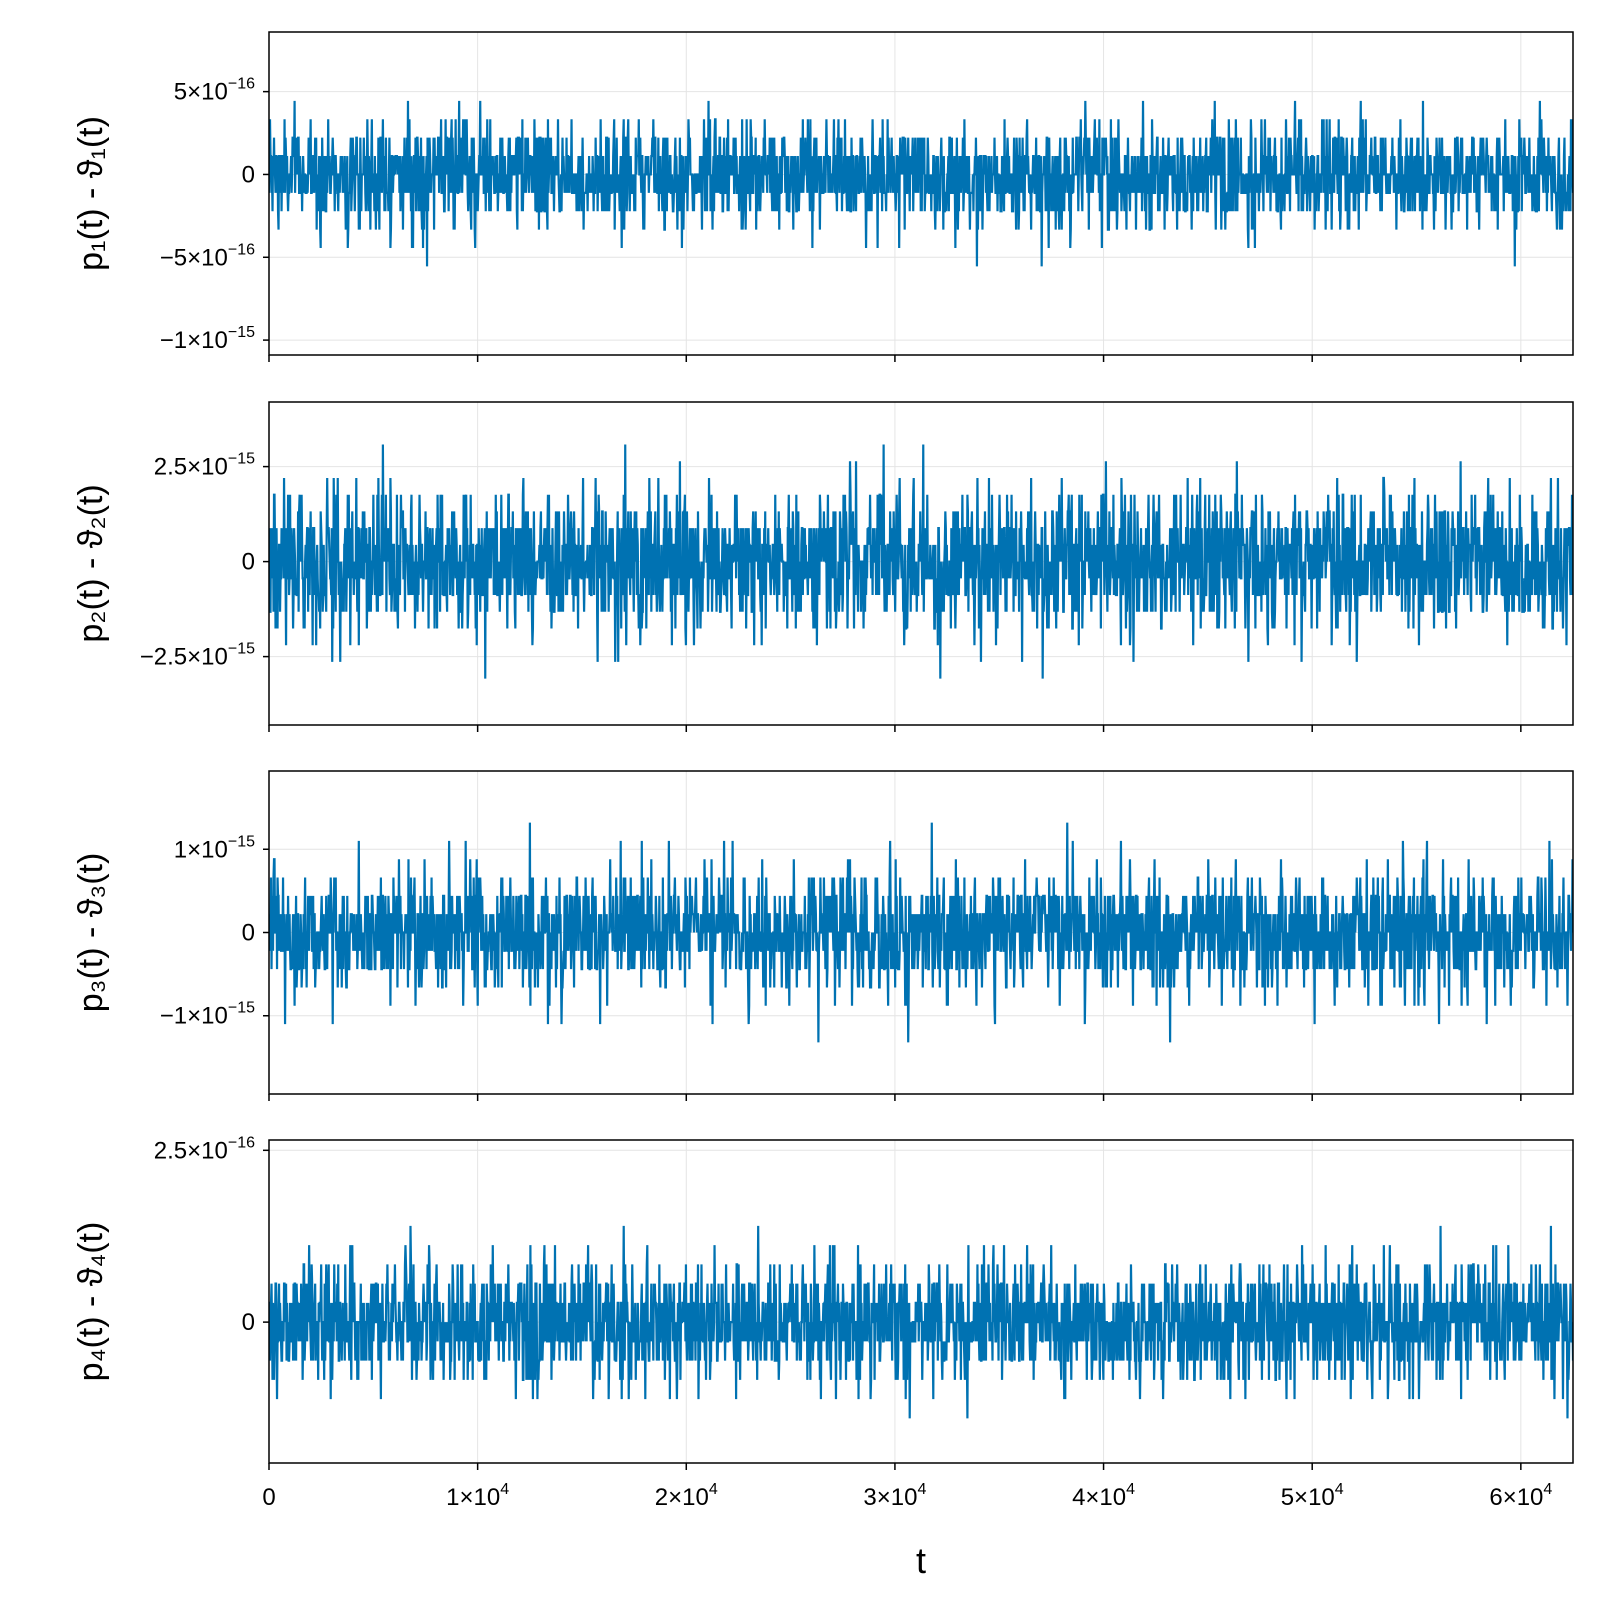  What do you see at coordinates (214, 91) in the screenshot?
I see `y-tick-label: 5×10⁻¹⁶` at bounding box center [214, 91].